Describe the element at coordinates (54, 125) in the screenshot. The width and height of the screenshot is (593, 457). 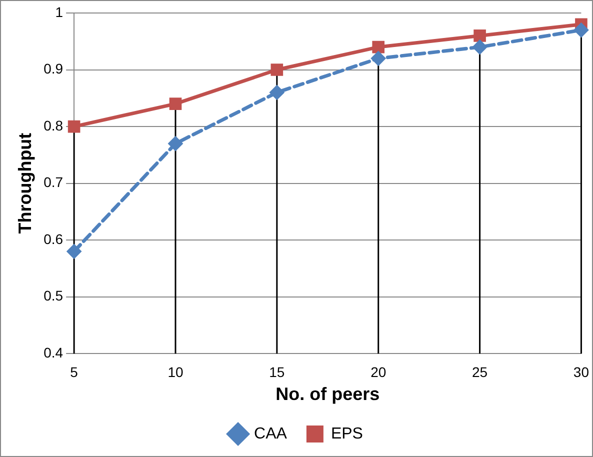
I see `y-tick-label: 0.8` at that location.